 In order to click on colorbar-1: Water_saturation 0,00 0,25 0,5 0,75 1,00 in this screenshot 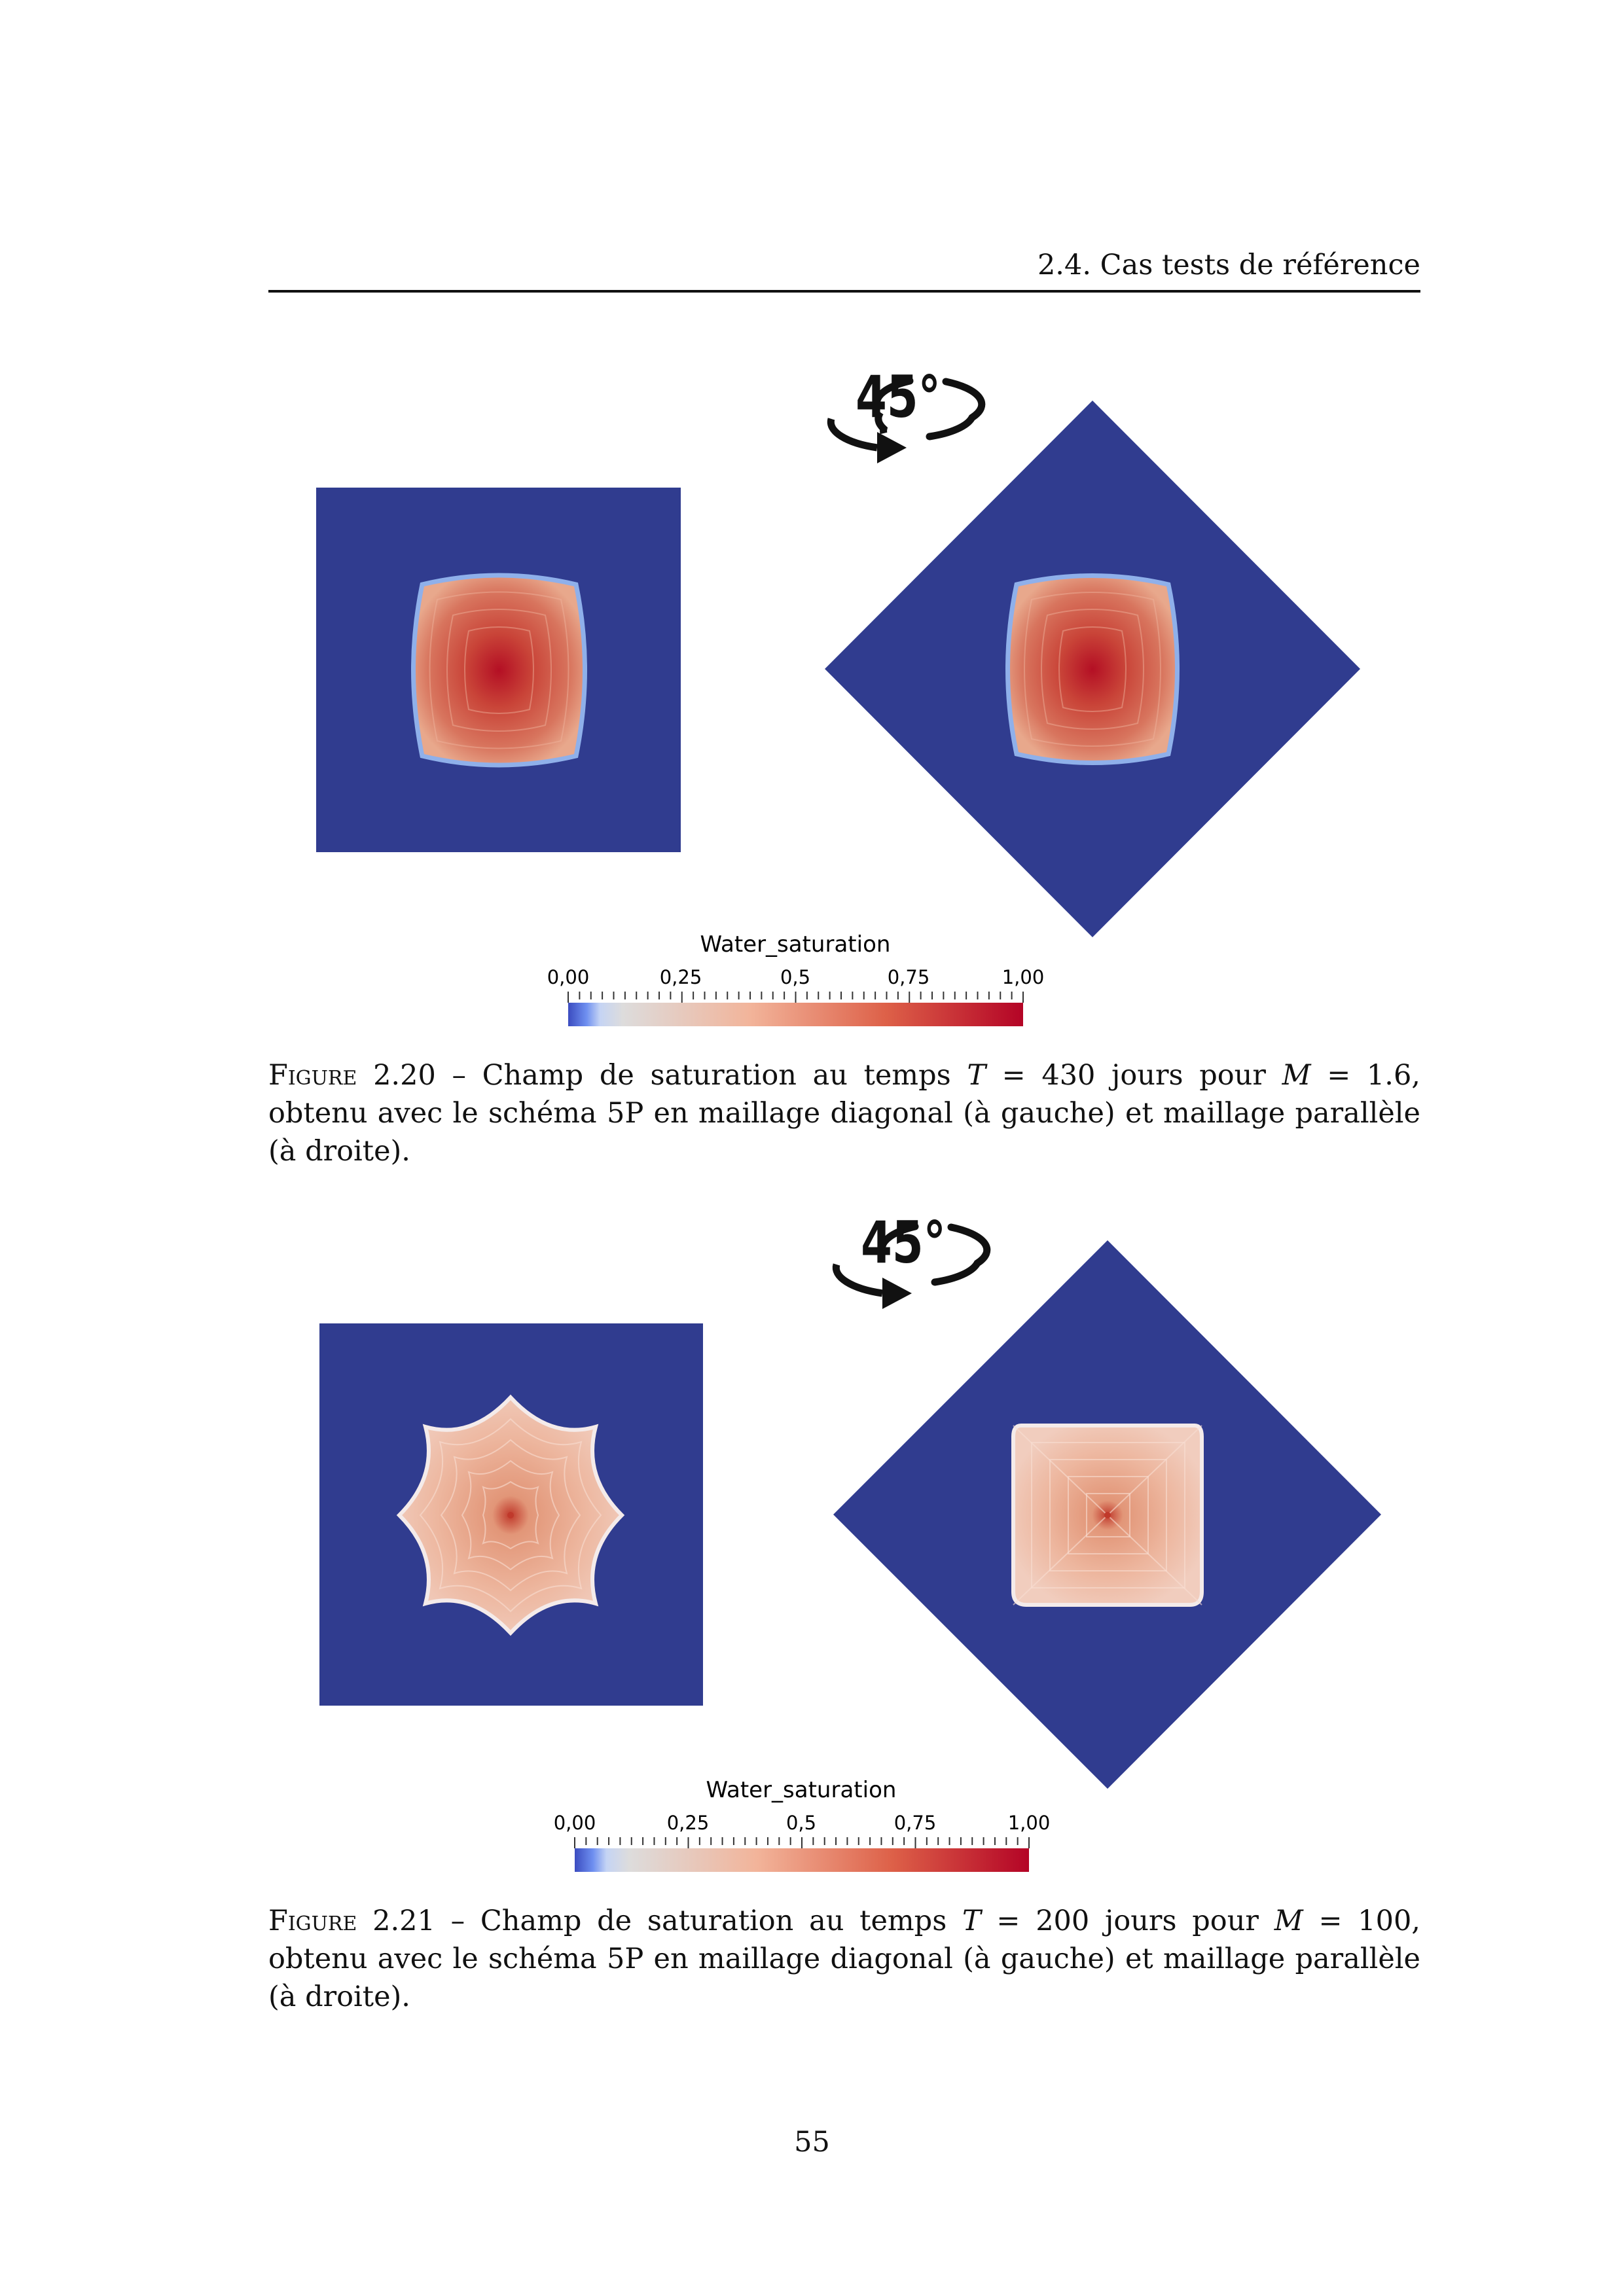, I will do `click(796, 978)`.